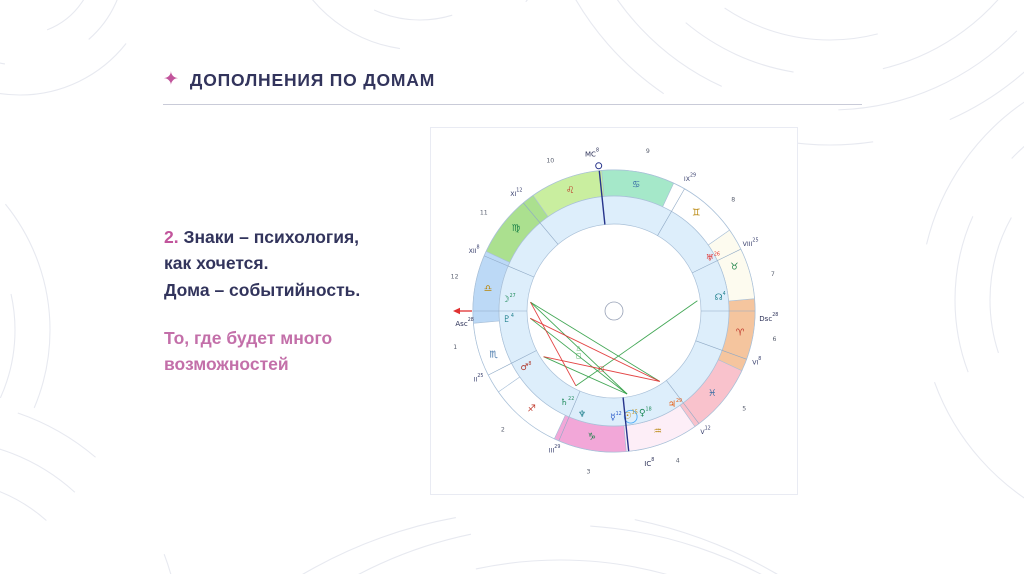 Image resolution: width=1024 pixels, height=574 pixels. Describe the element at coordinates (484, 212) in the screenshot. I see `house-number-11: 11` at that location.